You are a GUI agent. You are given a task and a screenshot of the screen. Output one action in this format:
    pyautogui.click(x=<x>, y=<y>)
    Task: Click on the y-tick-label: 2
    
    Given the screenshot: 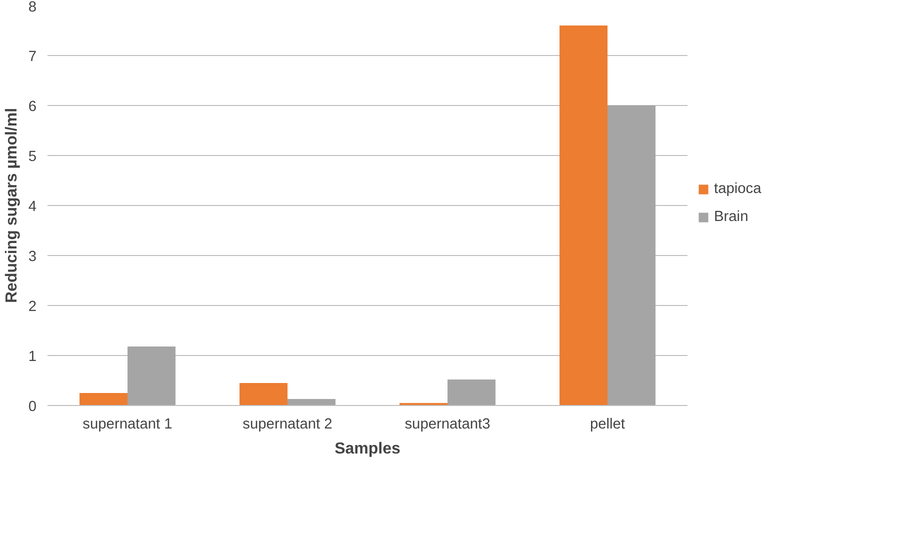 What is the action you would take?
    pyautogui.click(x=32, y=307)
    